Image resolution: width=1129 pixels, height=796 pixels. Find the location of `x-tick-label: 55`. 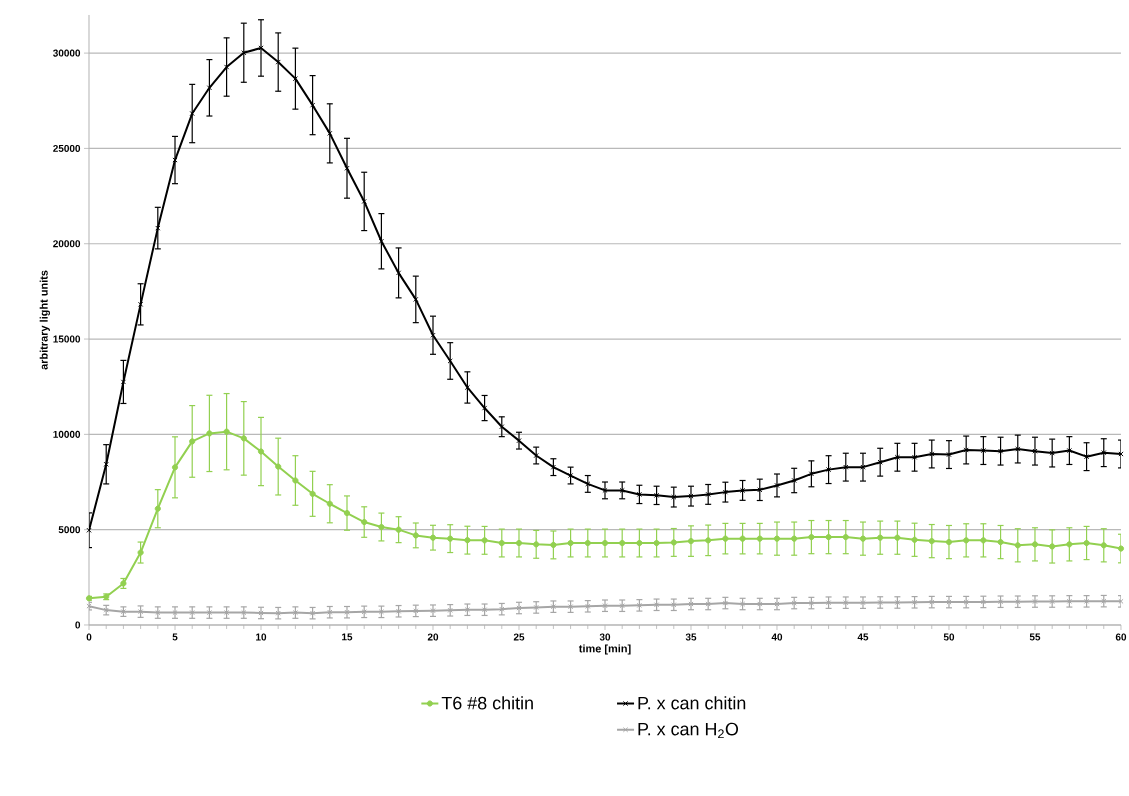

x-tick-label: 55 is located at coordinates (1035, 637).